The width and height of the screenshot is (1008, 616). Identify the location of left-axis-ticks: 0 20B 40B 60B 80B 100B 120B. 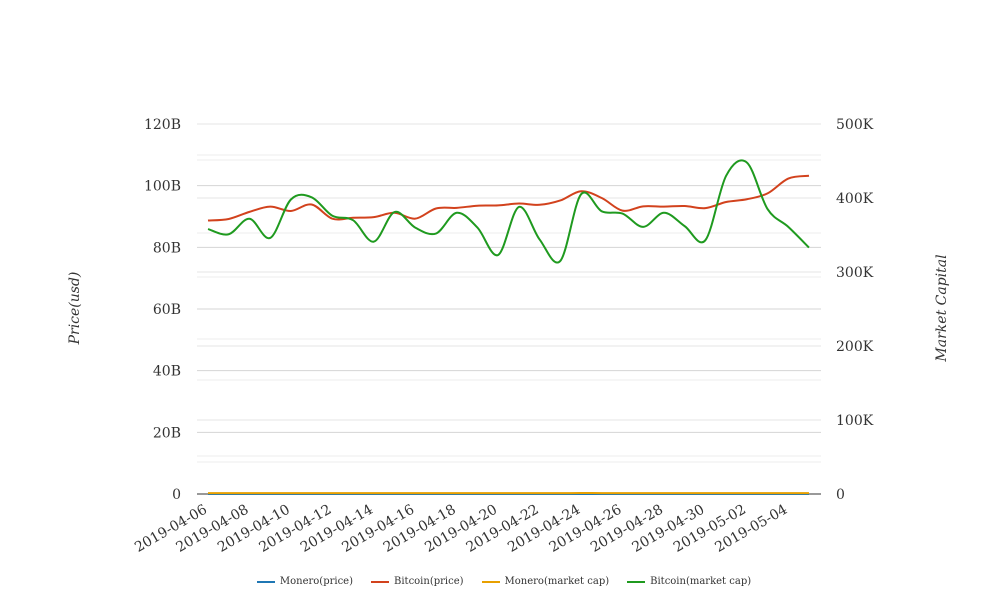
(162, 310).